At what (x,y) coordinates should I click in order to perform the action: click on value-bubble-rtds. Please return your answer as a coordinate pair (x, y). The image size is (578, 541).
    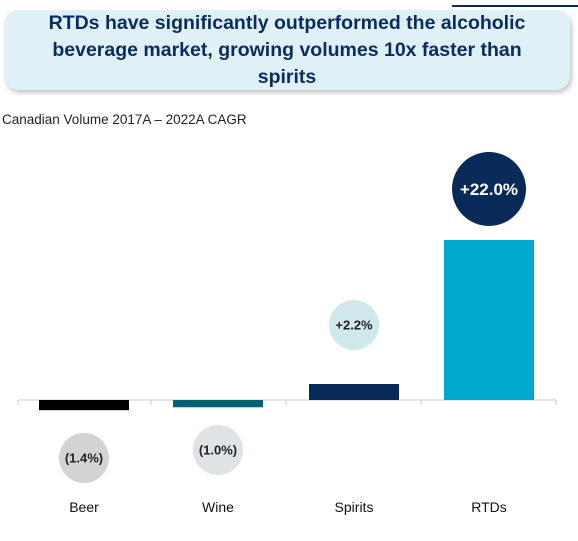
    Looking at the image, I should click on (489, 189).